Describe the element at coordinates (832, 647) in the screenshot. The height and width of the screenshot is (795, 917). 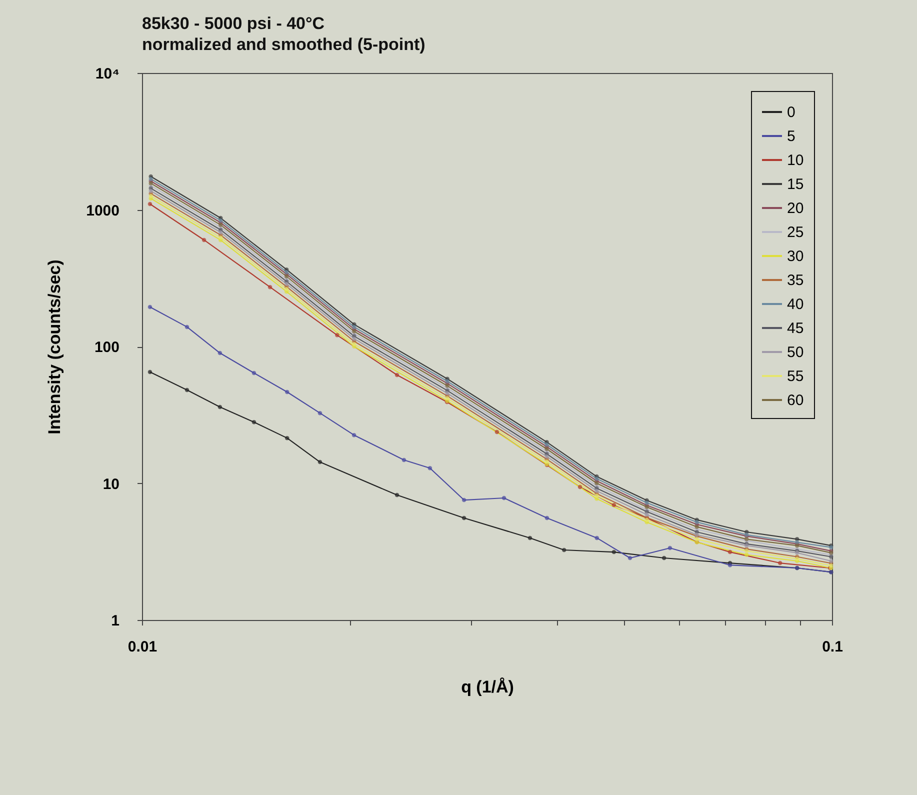
I see `x-tick-label: 0.1` at that location.